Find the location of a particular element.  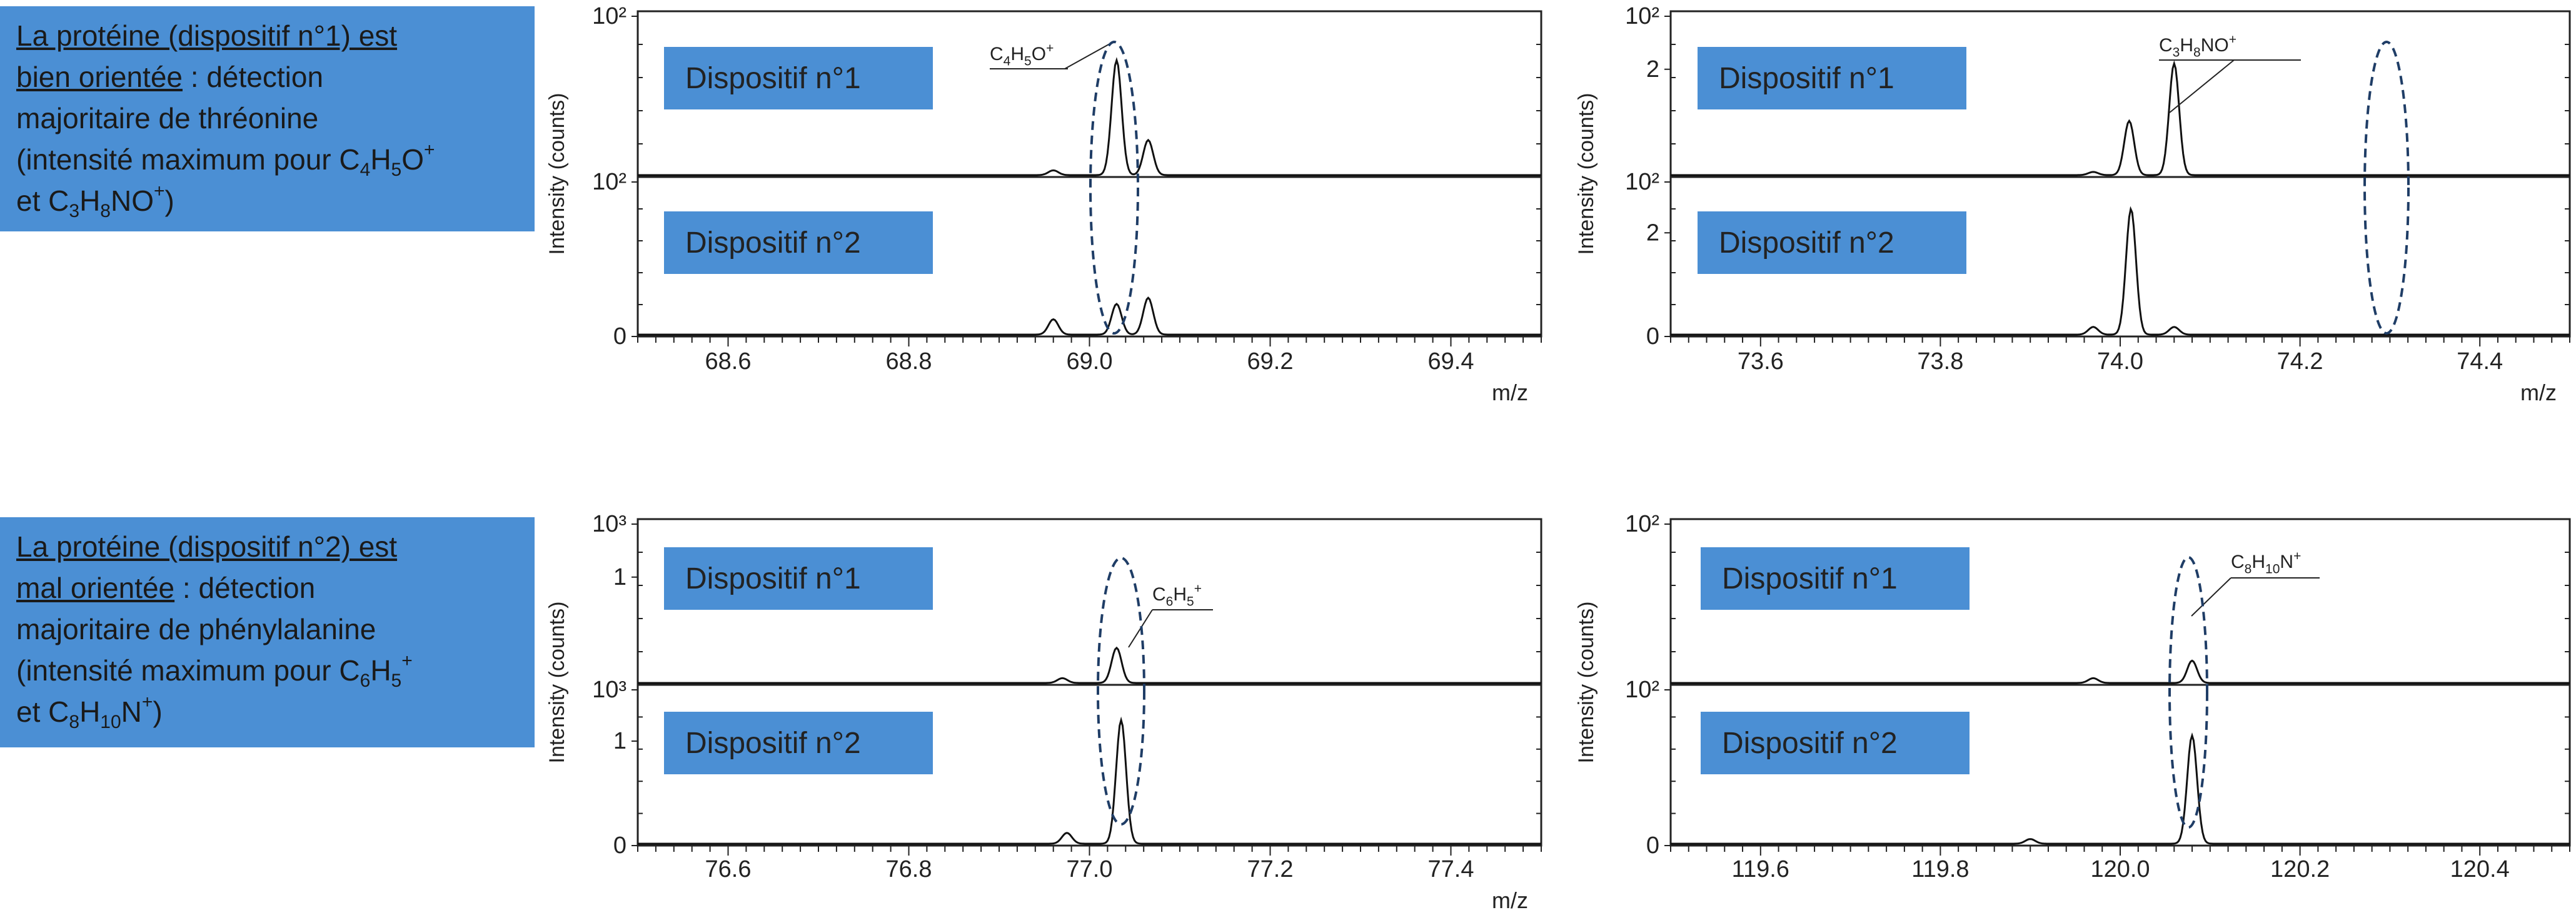

x-tick-label: 77.4 is located at coordinates (1451, 869).